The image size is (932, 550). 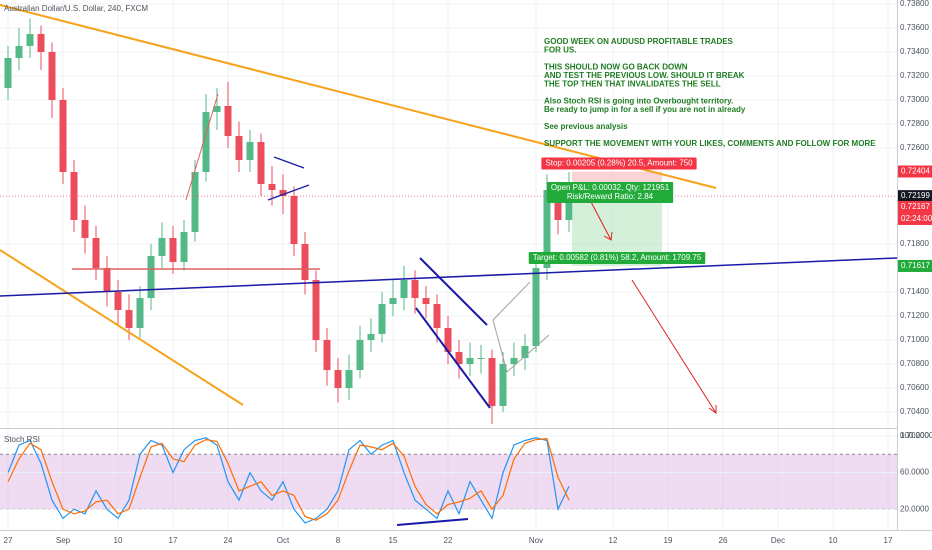 I want to click on y-tick-label: 0.71200, so click(x=914, y=315).